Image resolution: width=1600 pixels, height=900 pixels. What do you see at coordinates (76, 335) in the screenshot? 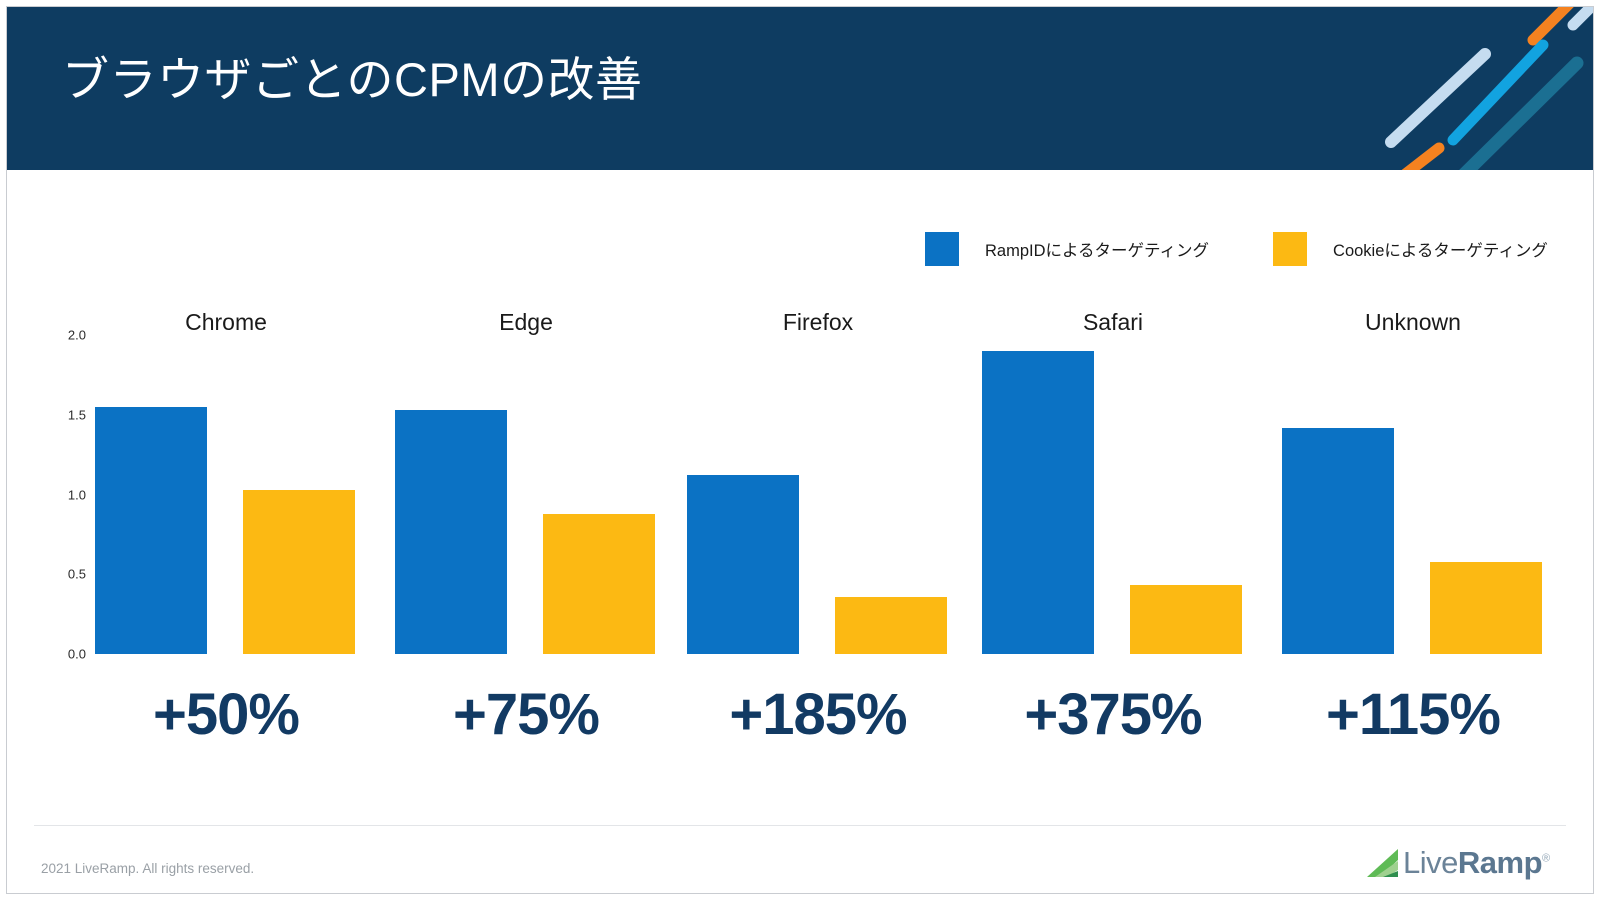
I see `y-axis-tick-2-0: 2.0` at bounding box center [76, 335].